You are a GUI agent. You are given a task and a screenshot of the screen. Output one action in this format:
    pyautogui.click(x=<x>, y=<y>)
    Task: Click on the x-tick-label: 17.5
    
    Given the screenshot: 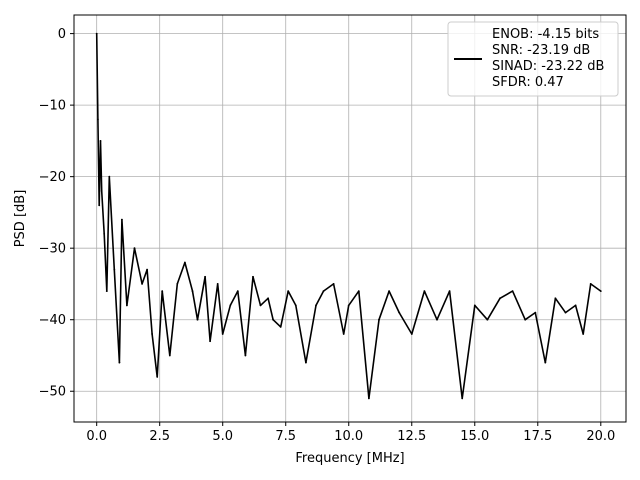 What is the action you would take?
    pyautogui.click(x=537, y=436)
    